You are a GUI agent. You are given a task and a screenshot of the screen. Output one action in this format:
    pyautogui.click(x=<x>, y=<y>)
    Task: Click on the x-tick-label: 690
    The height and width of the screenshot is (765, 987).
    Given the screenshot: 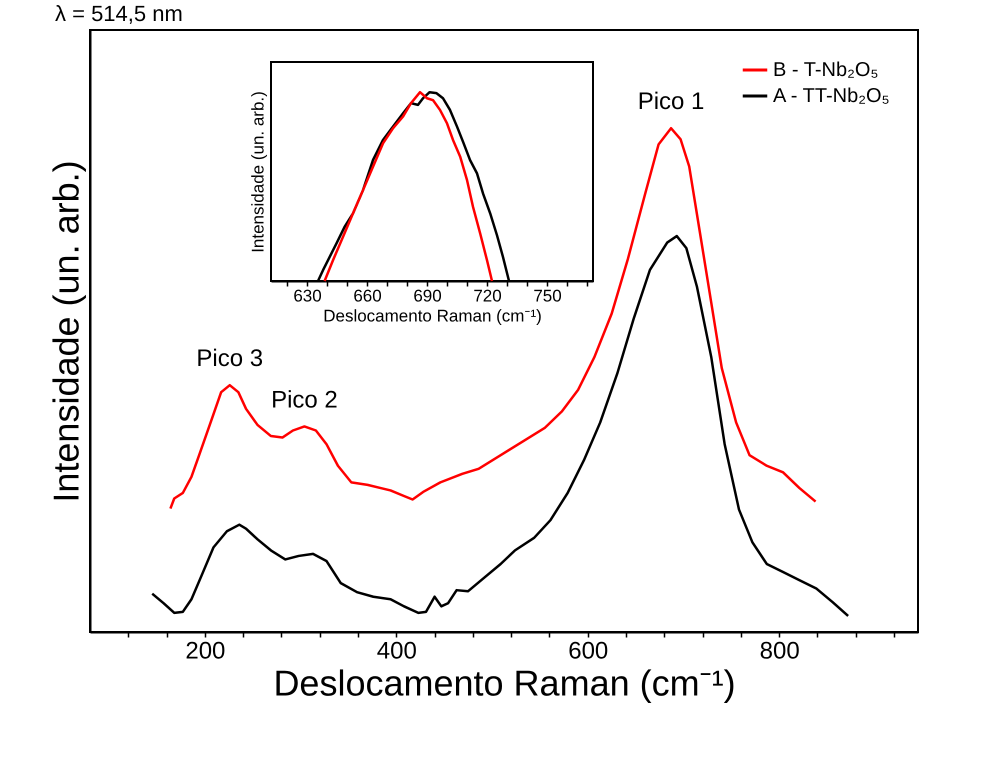 What is the action you would take?
    pyautogui.click(x=427, y=296)
    